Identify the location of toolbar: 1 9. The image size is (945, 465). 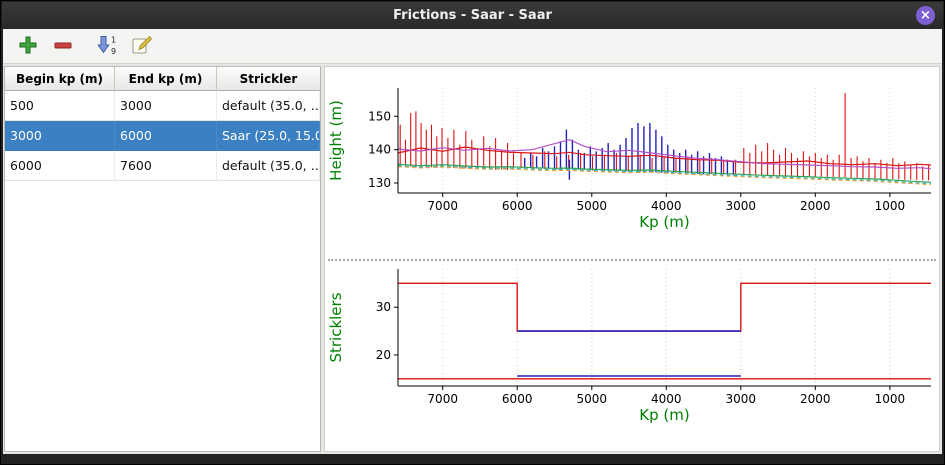
(472, 46).